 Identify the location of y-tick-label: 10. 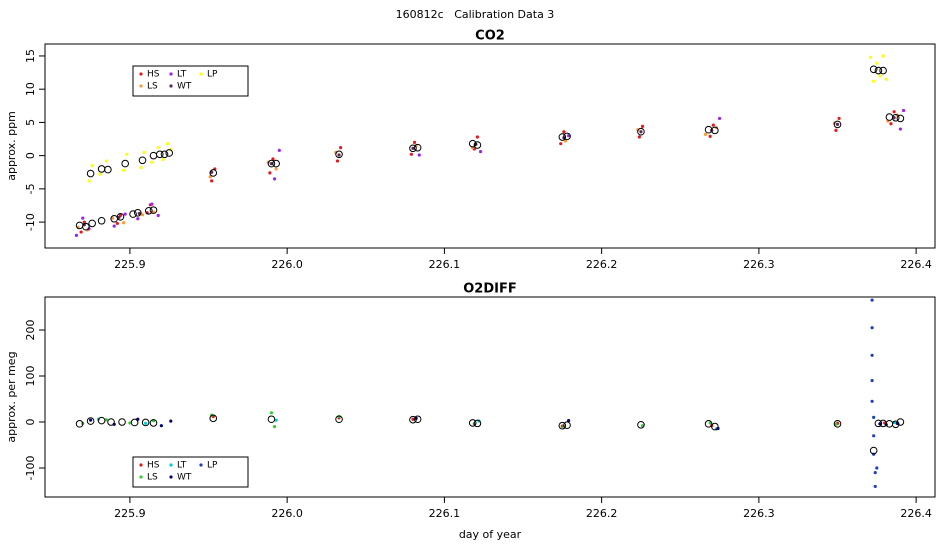
(30, 89).